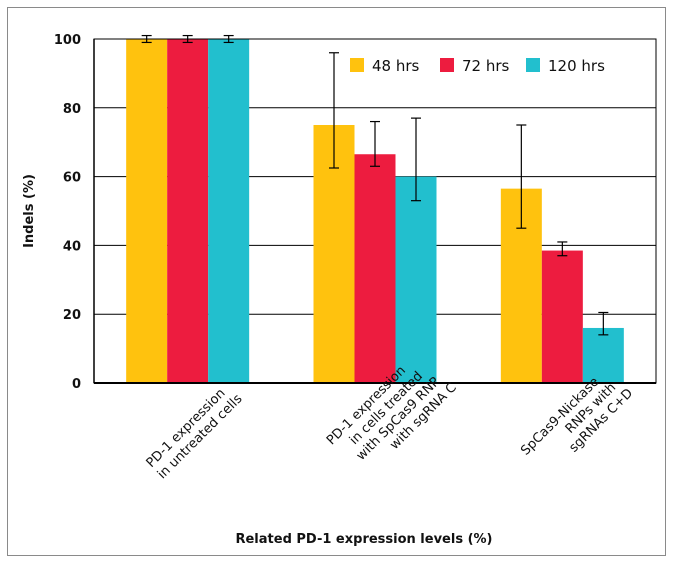  What do you see at coordinates (447, 65) in the screenshot?
I see `legend-swatch-72-hrs` at bounding box center [447, 65].